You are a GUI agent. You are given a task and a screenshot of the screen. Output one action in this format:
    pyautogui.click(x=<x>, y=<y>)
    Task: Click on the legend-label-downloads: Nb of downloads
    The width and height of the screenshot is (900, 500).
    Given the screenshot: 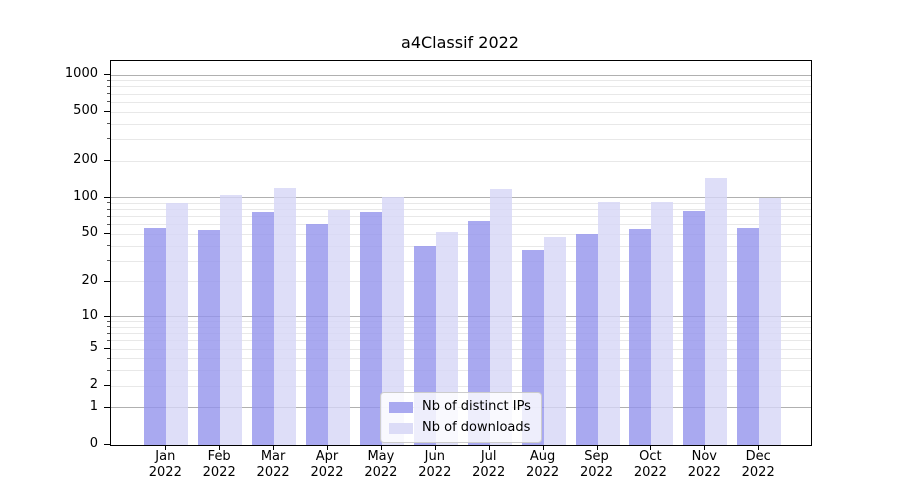 What is the action you would take?
    pyautogui.click(x=476, y=427)
    